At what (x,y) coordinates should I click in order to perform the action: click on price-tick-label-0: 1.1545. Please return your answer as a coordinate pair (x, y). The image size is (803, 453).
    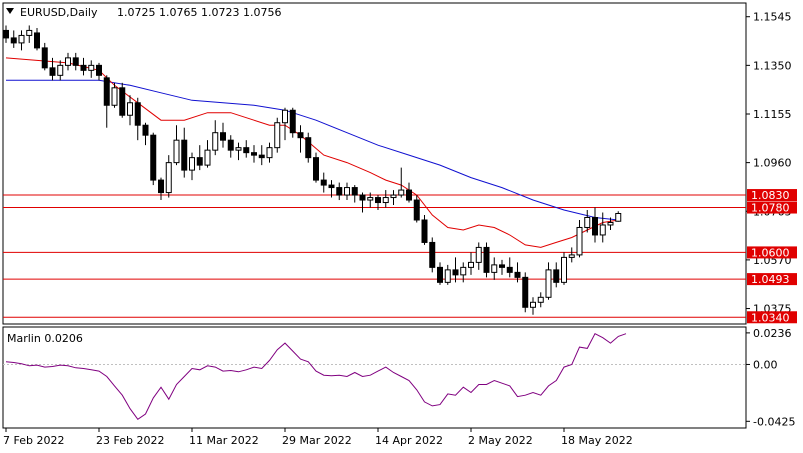
    Looking at the image, I should click on (772, 17).